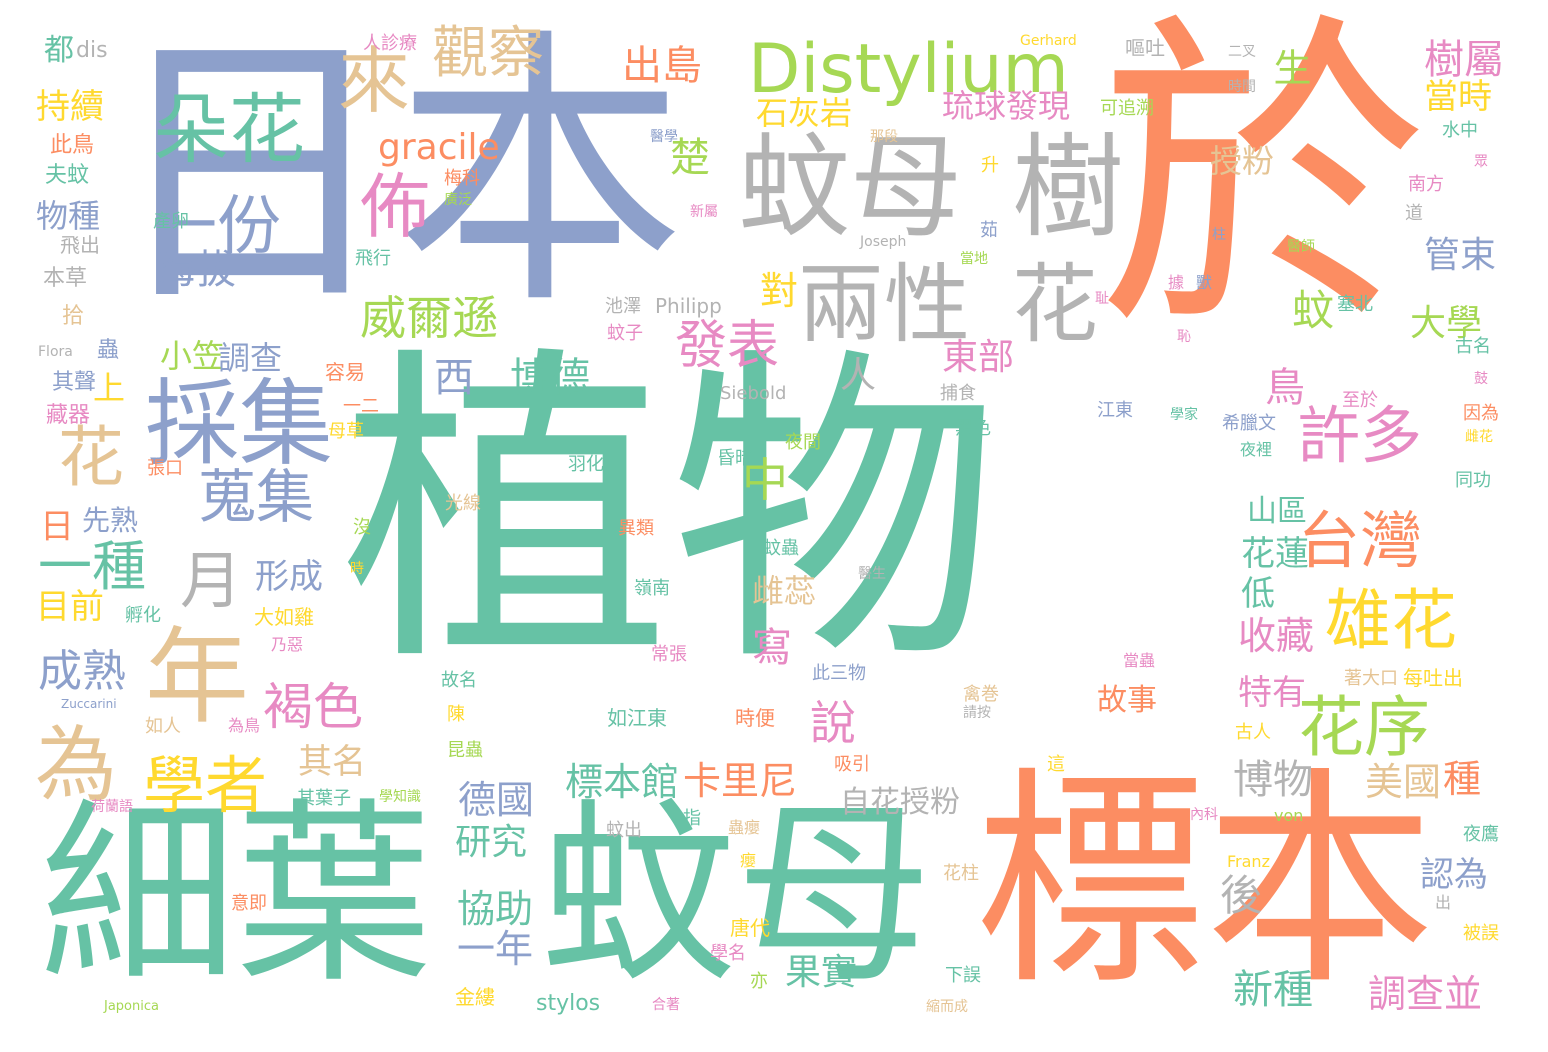 Image resolution: width=1548 pixels, height=1052 pixels. I want to click on word-拾: 拾, so click(73, 316).